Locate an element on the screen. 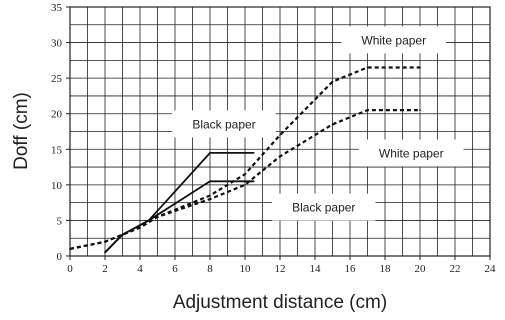 This screenshot has width=505, height=320. y-tick-label: 15 is located at coordinates (57, 150).